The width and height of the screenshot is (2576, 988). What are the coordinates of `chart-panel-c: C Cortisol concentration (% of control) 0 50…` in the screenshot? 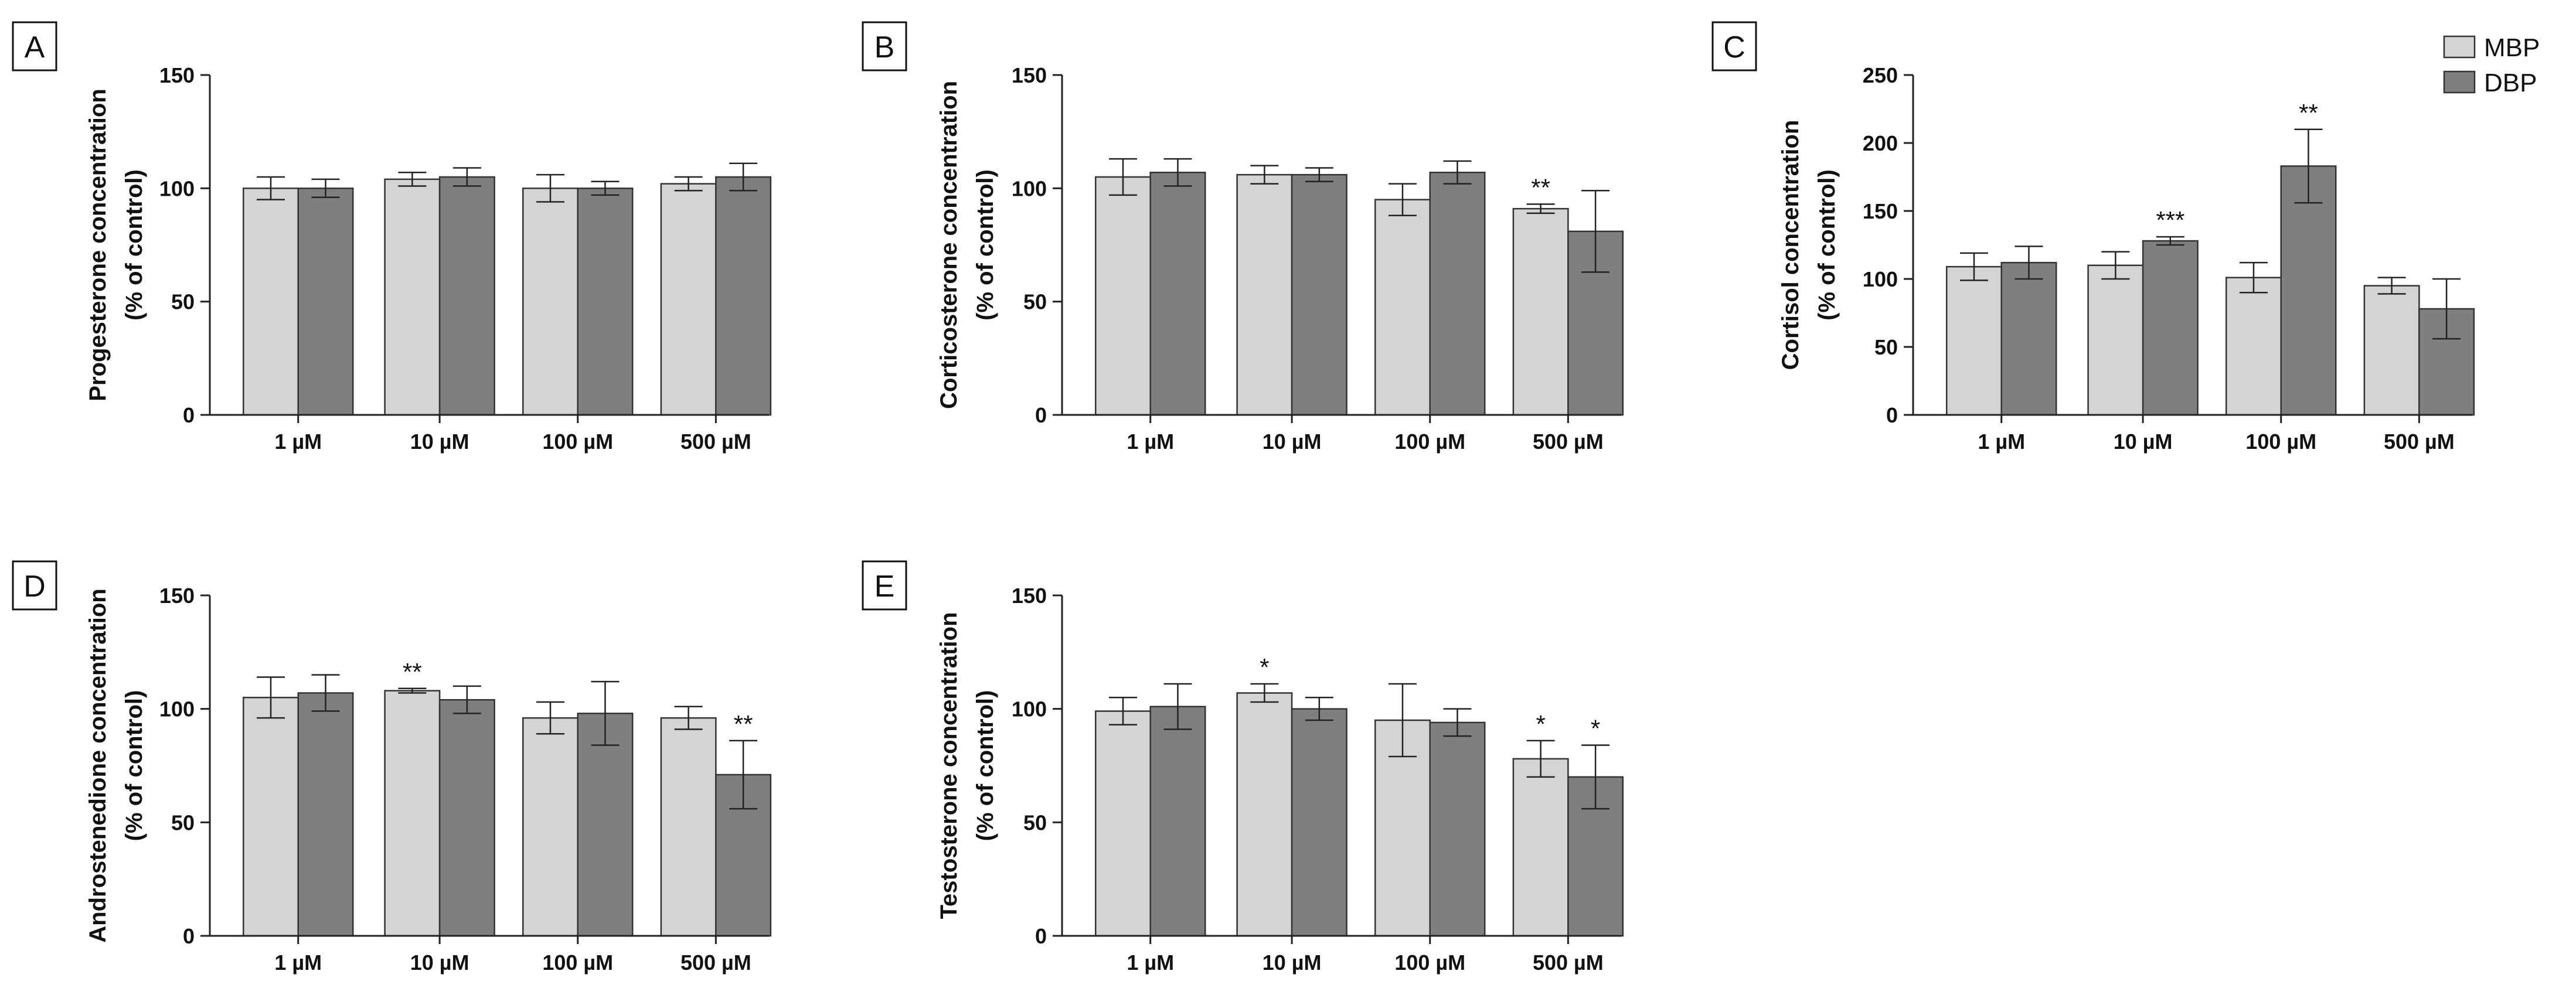 It's located at (2093, 237).